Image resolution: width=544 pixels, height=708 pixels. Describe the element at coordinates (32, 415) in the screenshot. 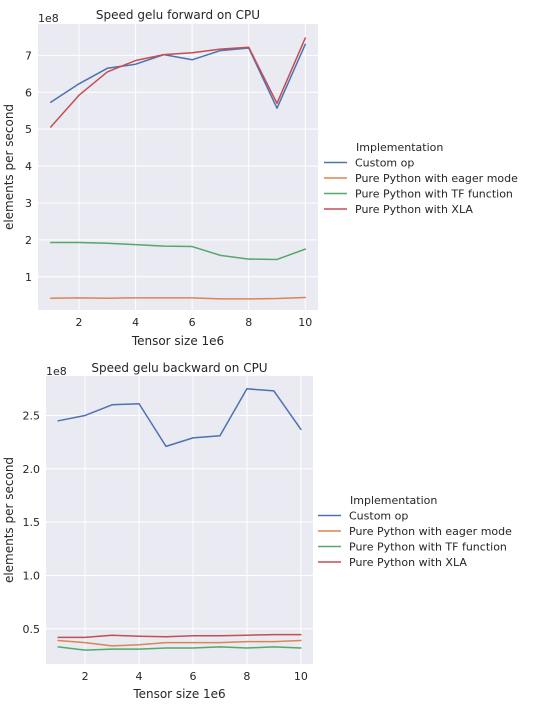

I see `y-tick-label: 2.5` at that location.